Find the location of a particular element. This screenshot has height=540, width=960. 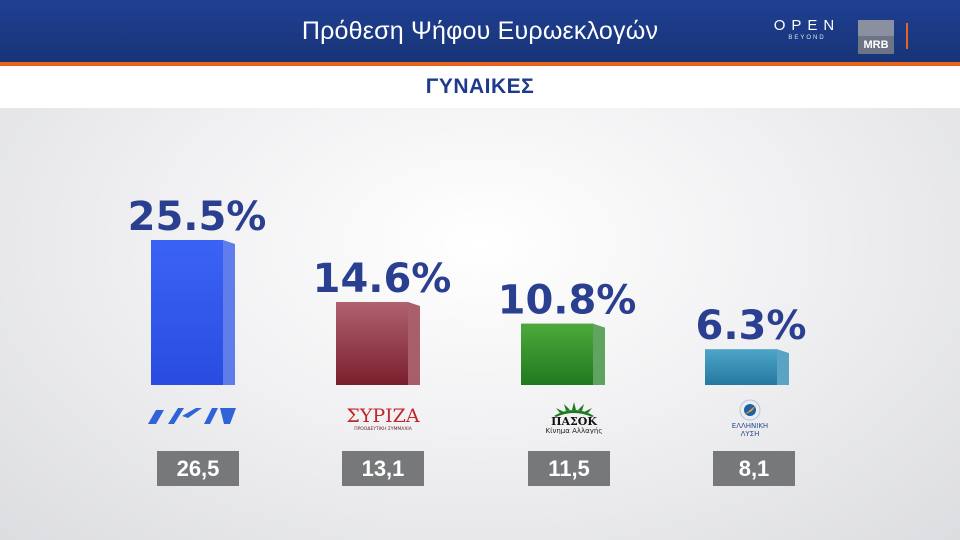

value-label-syriza: 14.6% is located at coordinates (382, 279).